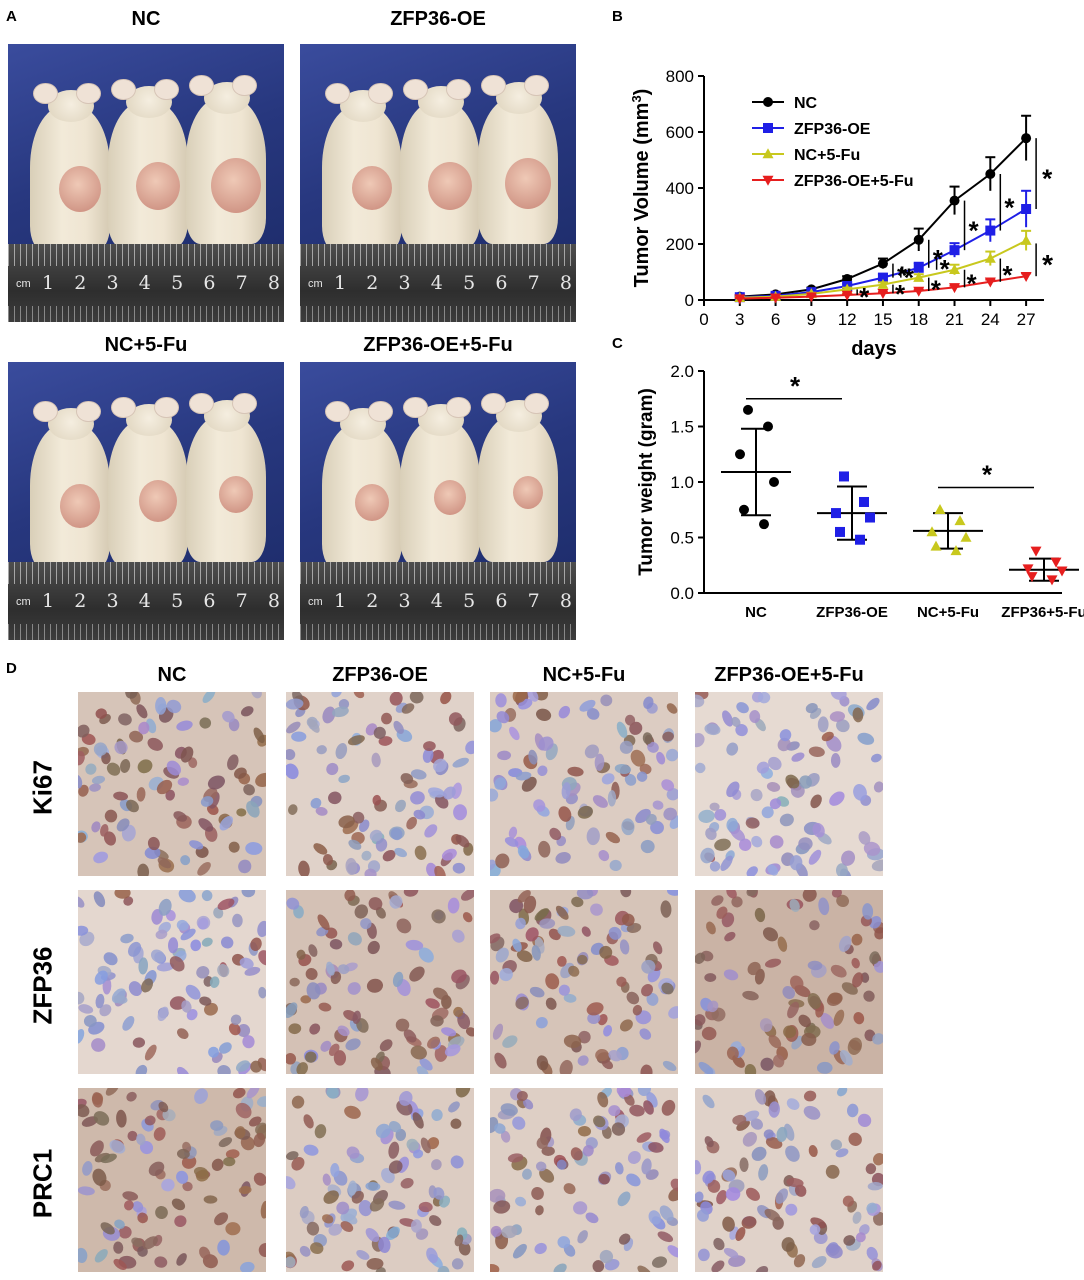  I want to click on ruler: cm 1 2 3 4 5 6 7 8, so click(146, 601).